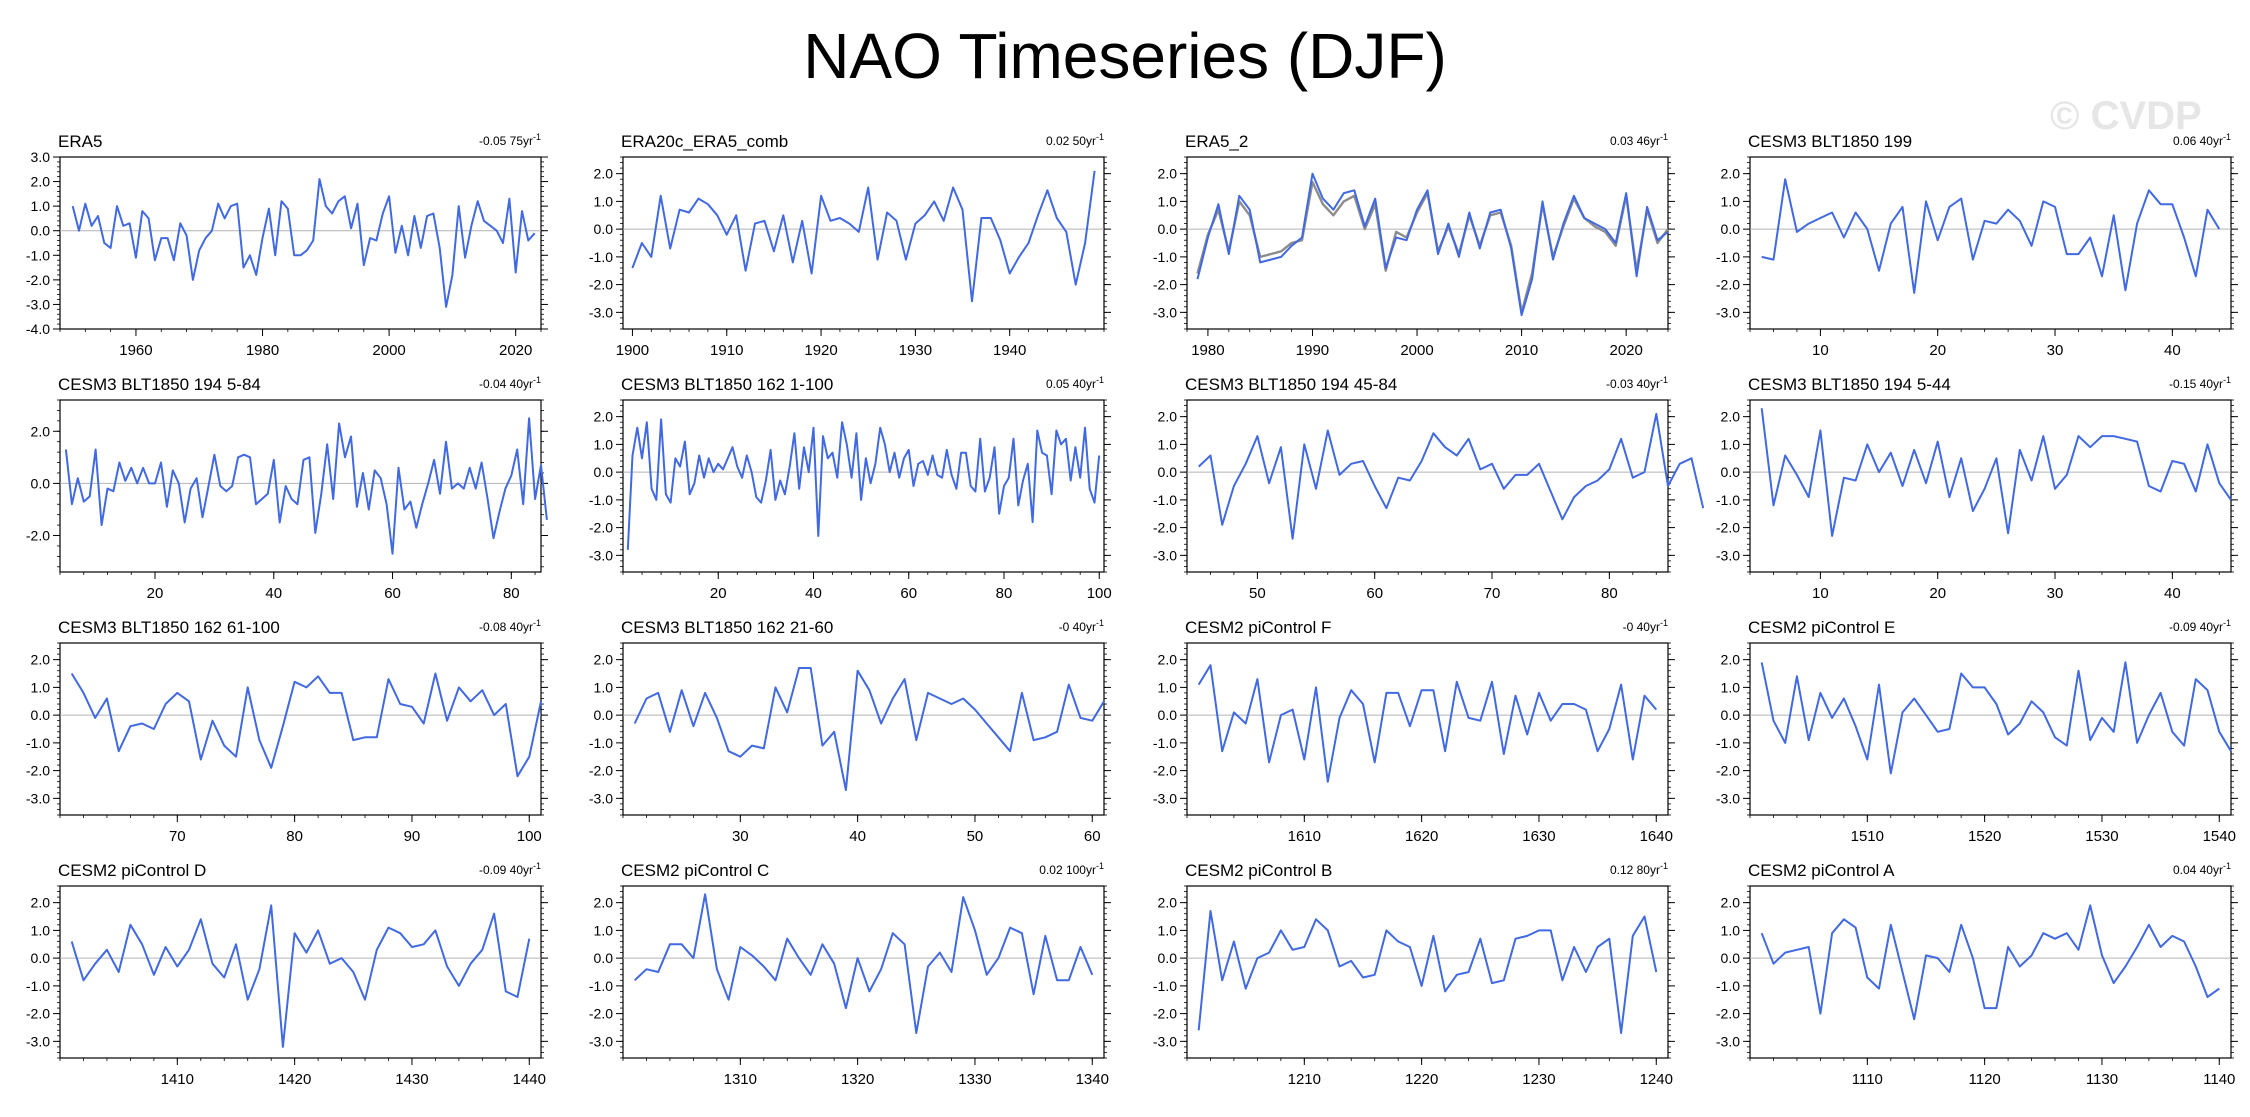 The height and width of the screenshot is (1117, 2250). I want to click on panel-title: ERA5, so click(80, 141).